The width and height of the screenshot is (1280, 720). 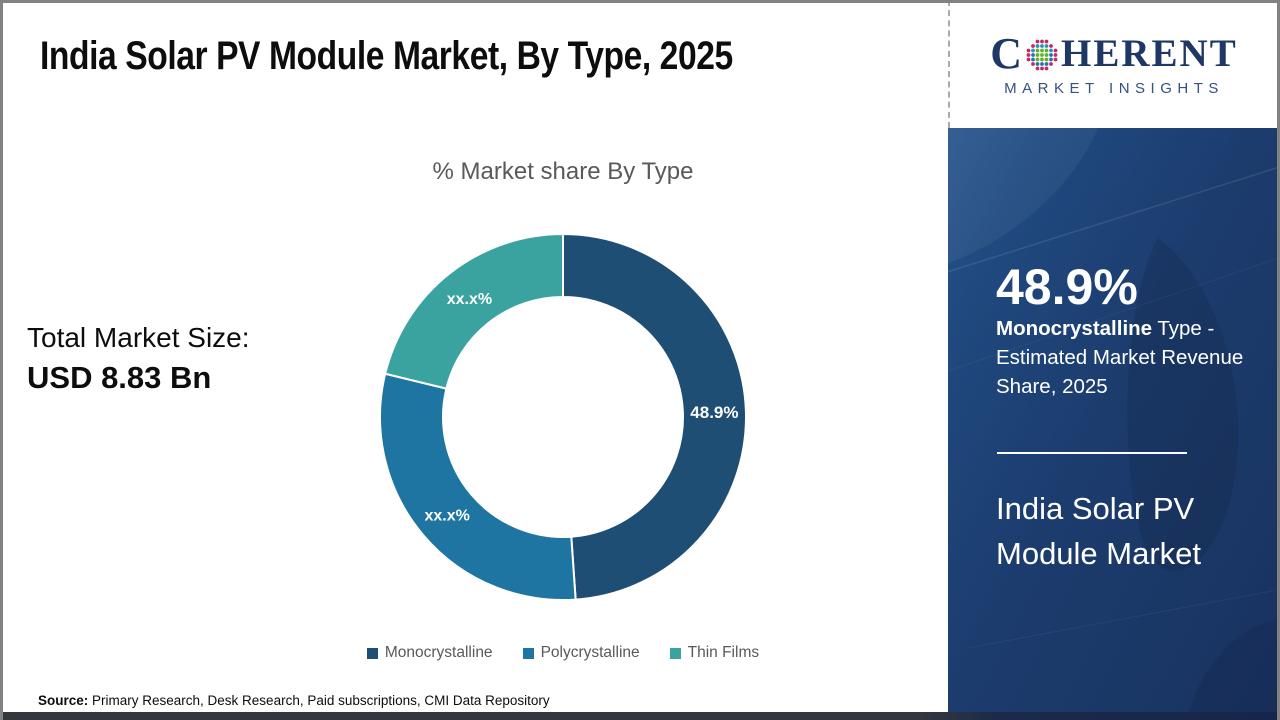 I want to click on market-name-line1: India Solar PV, so click(x=1095, y=508).